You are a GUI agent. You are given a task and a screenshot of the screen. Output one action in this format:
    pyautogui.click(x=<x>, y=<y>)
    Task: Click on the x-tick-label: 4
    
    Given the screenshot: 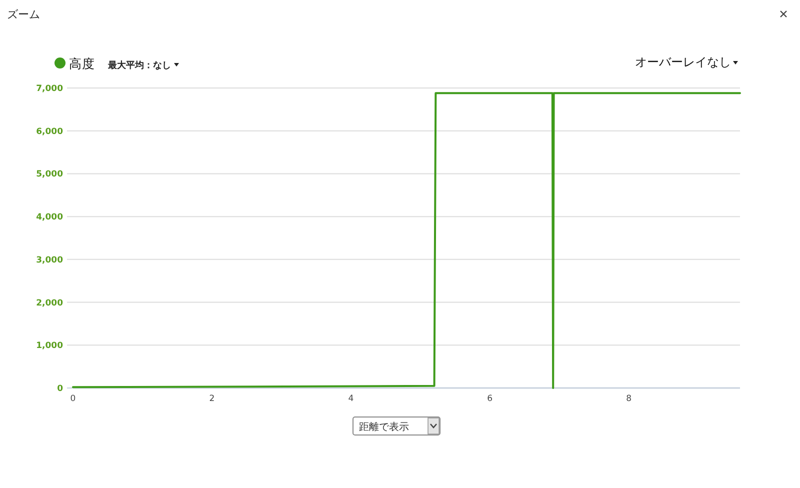 What is the action you would take?
    pyautogui.click(x=351, y=399)
    